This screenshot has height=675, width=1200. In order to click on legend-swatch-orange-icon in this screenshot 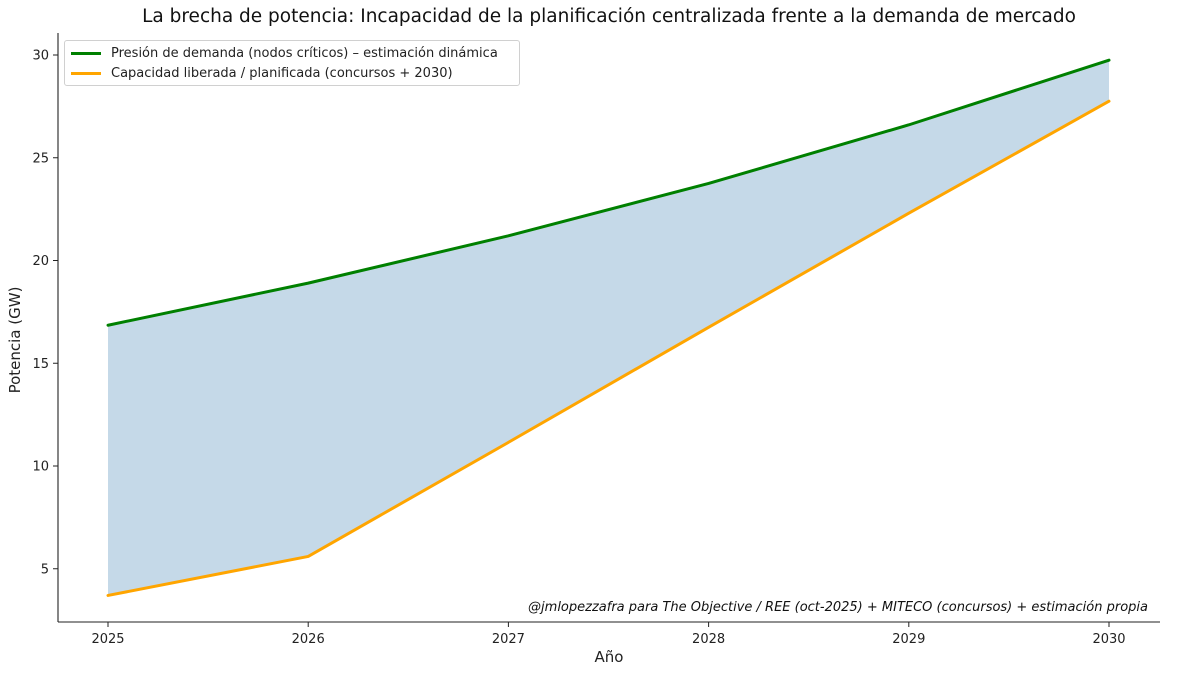, I will do `click(86, 73)`.